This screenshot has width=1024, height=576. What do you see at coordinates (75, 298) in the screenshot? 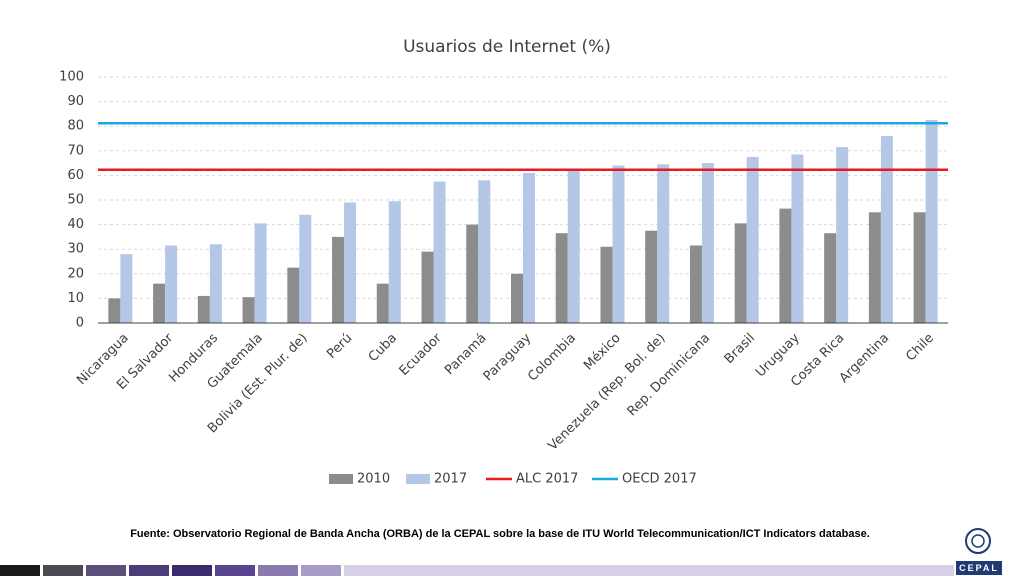
I see `y-tick-label: 10` at bounding box center [75, 298].